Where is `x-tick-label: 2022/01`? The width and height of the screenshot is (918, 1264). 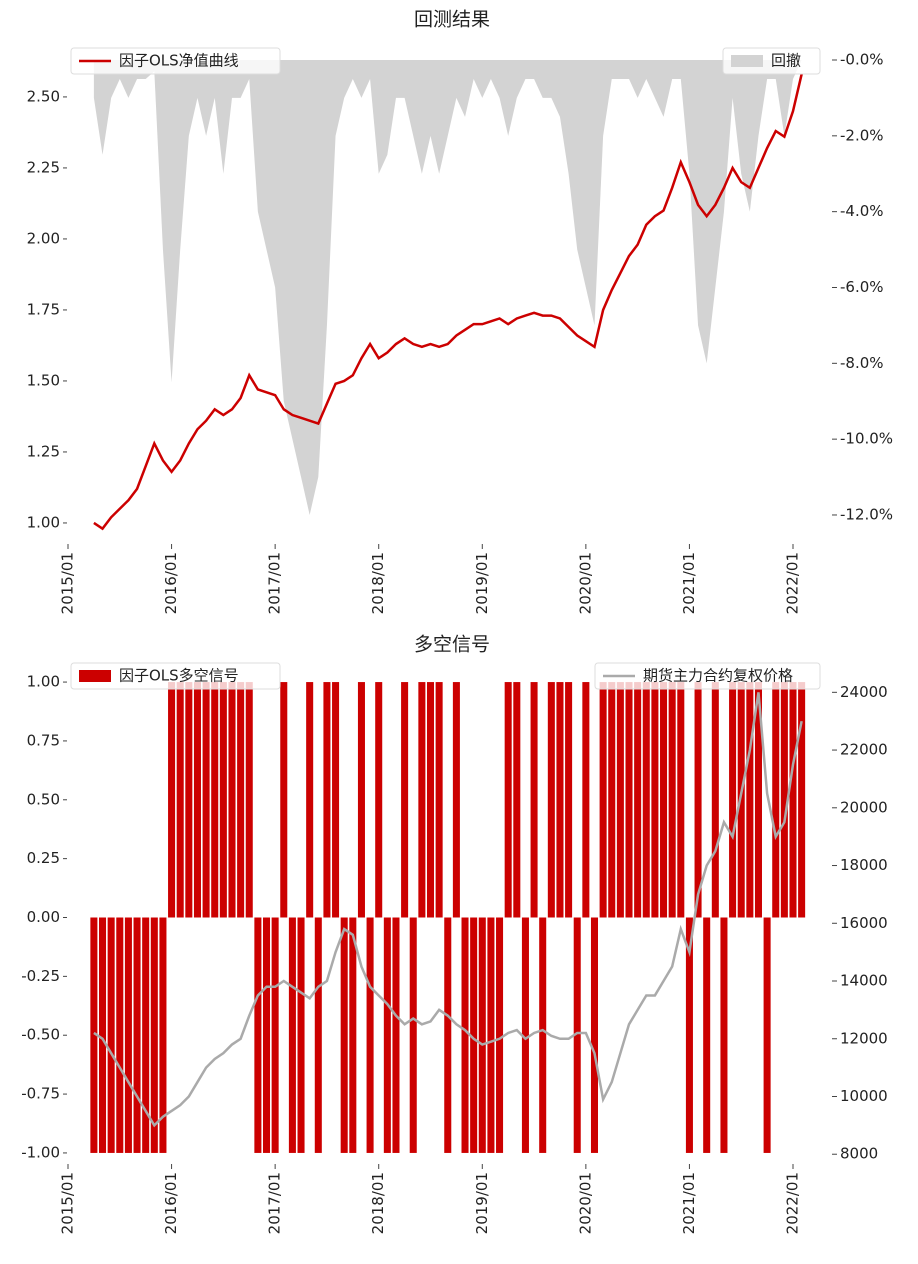 x-tick-label: 2022/01 is located at coordinates (793, 583).